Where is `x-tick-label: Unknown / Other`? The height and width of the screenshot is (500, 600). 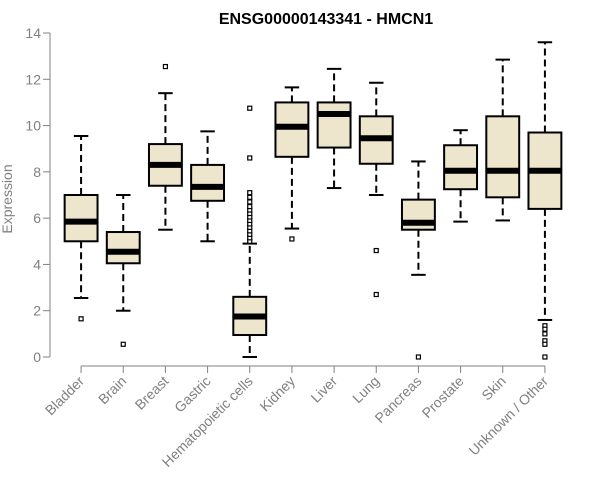 x-tick-label: Unknown / Other is located at coordinates (508, 416).